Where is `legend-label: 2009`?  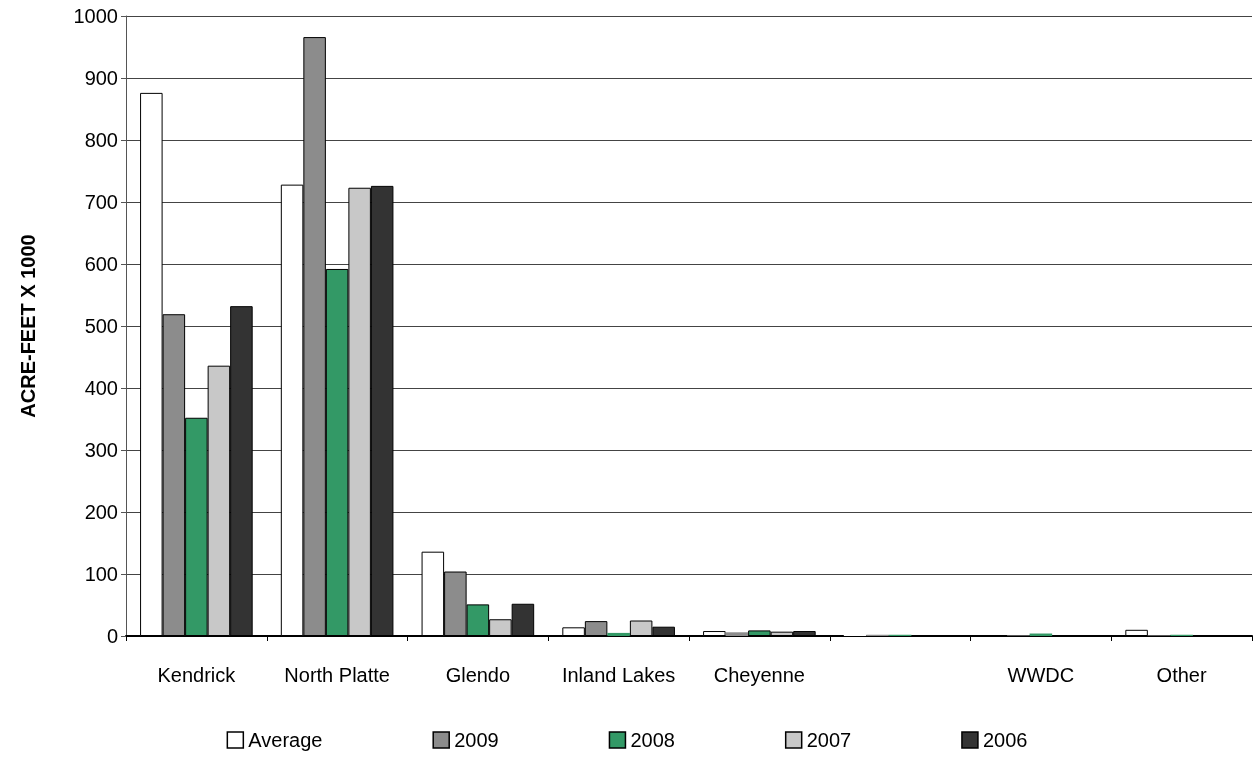 legend-label: 2009 is located at coordinates (476, 740).